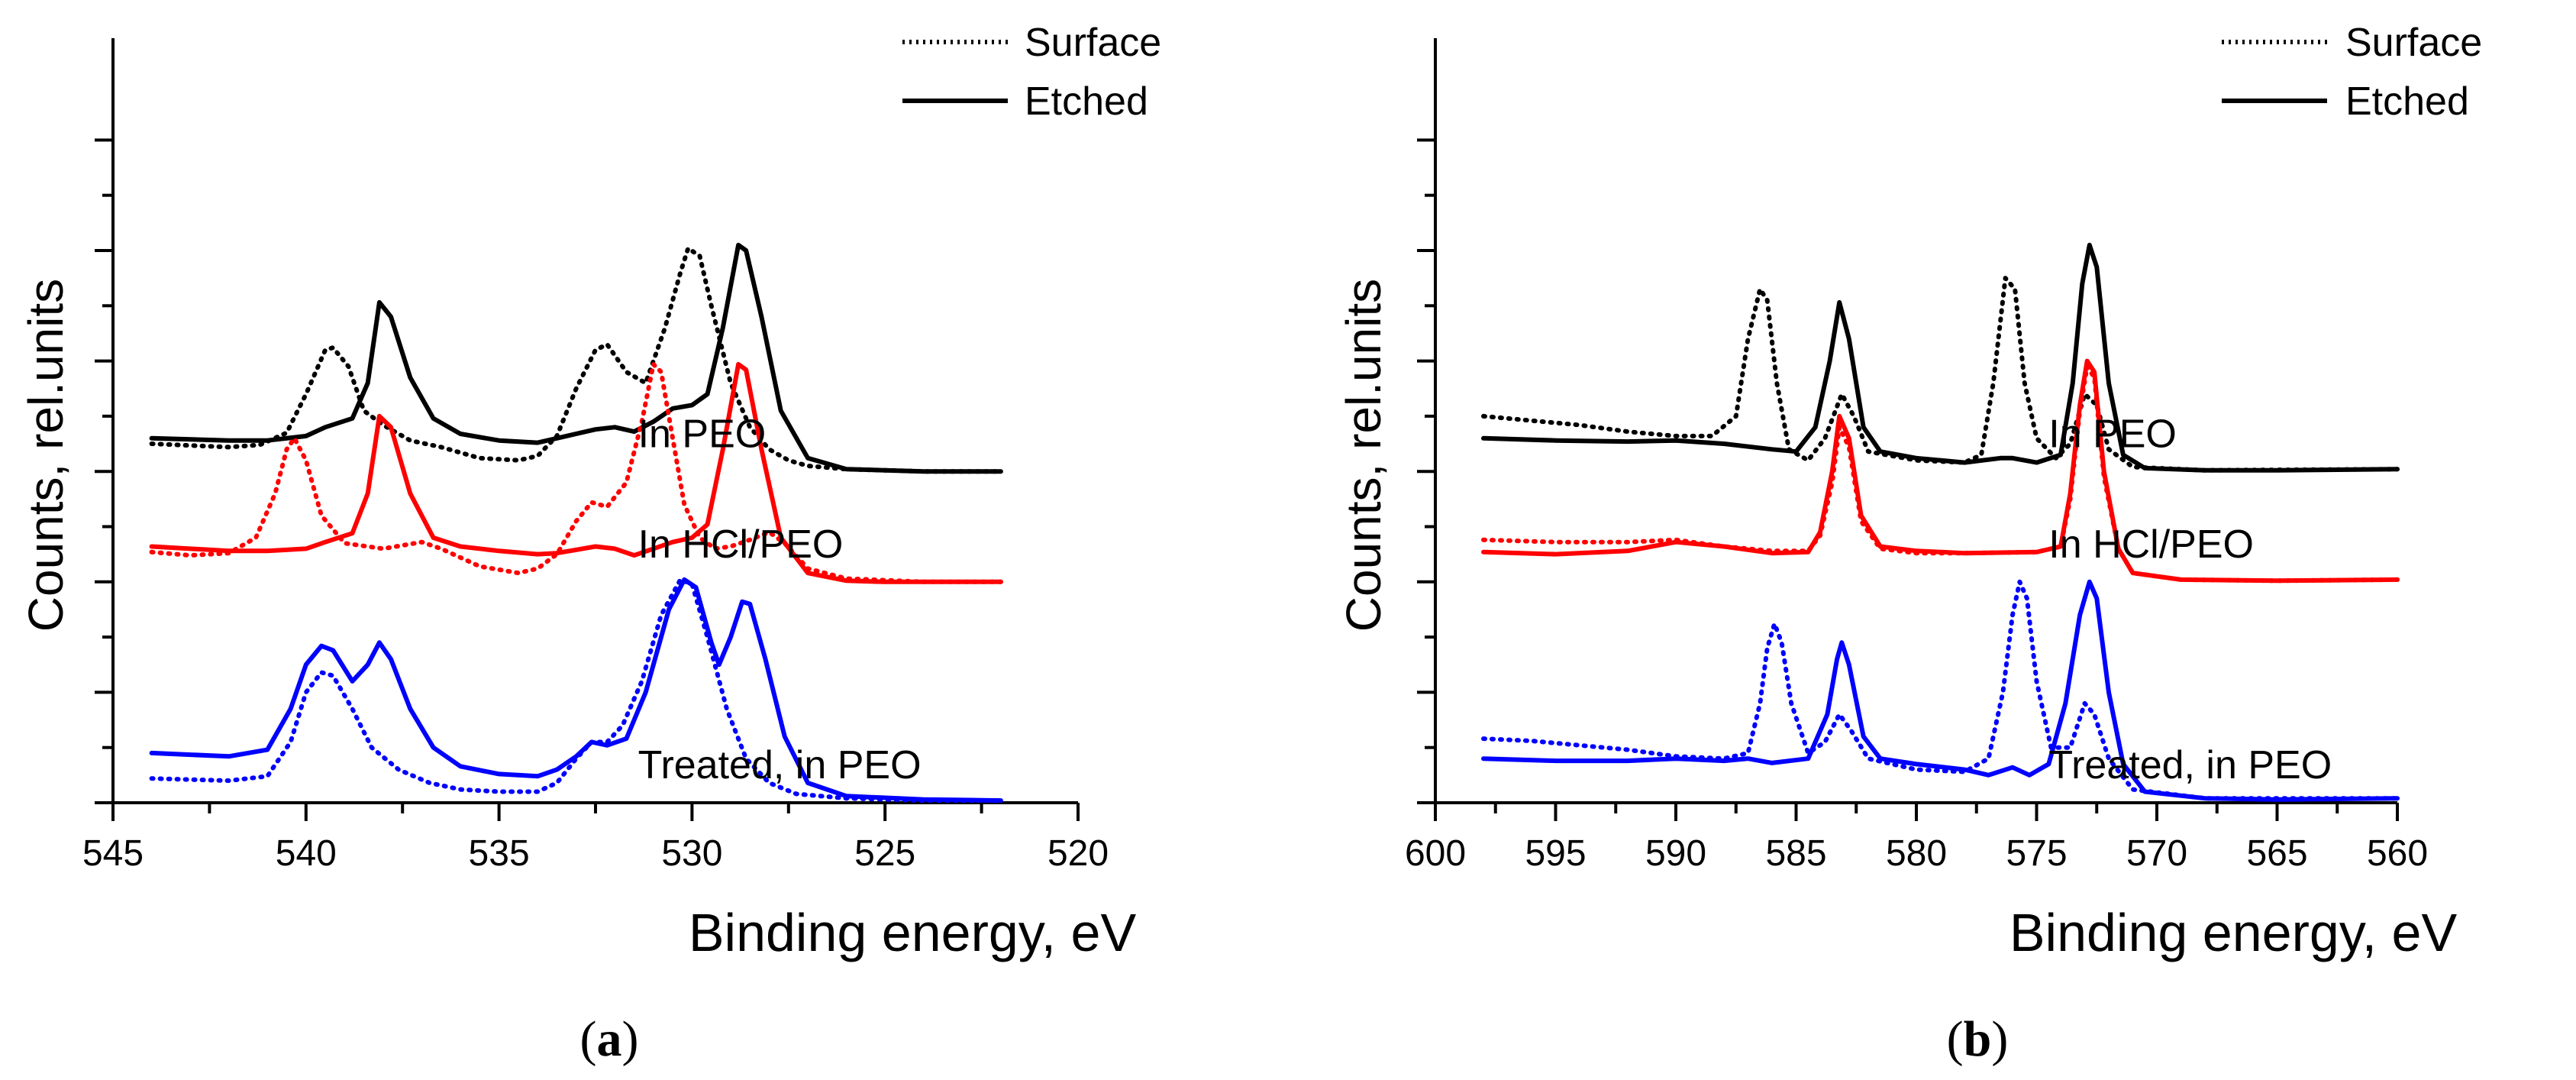  I want to click on x-tick-label: 595, so click(1555, 853).